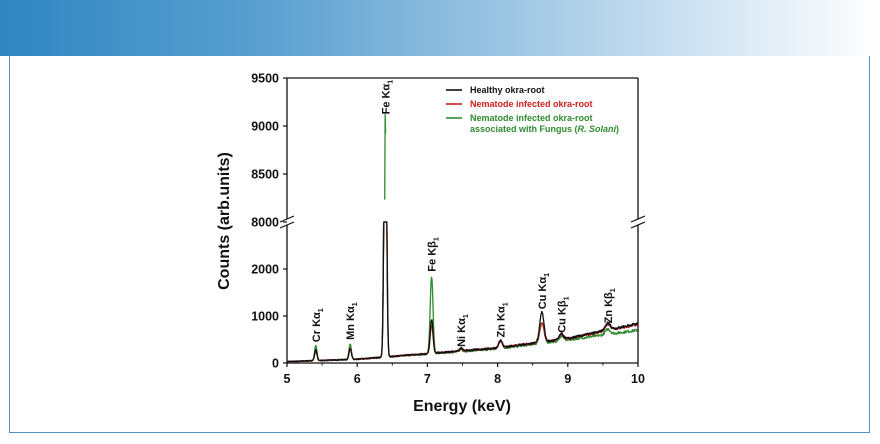 Image resolution: width=880 pixels, height=444 pixels. Describe the element at coordinates (502, 319) in the screenshot. I see `peak-label: Zn Kα1` at that location.